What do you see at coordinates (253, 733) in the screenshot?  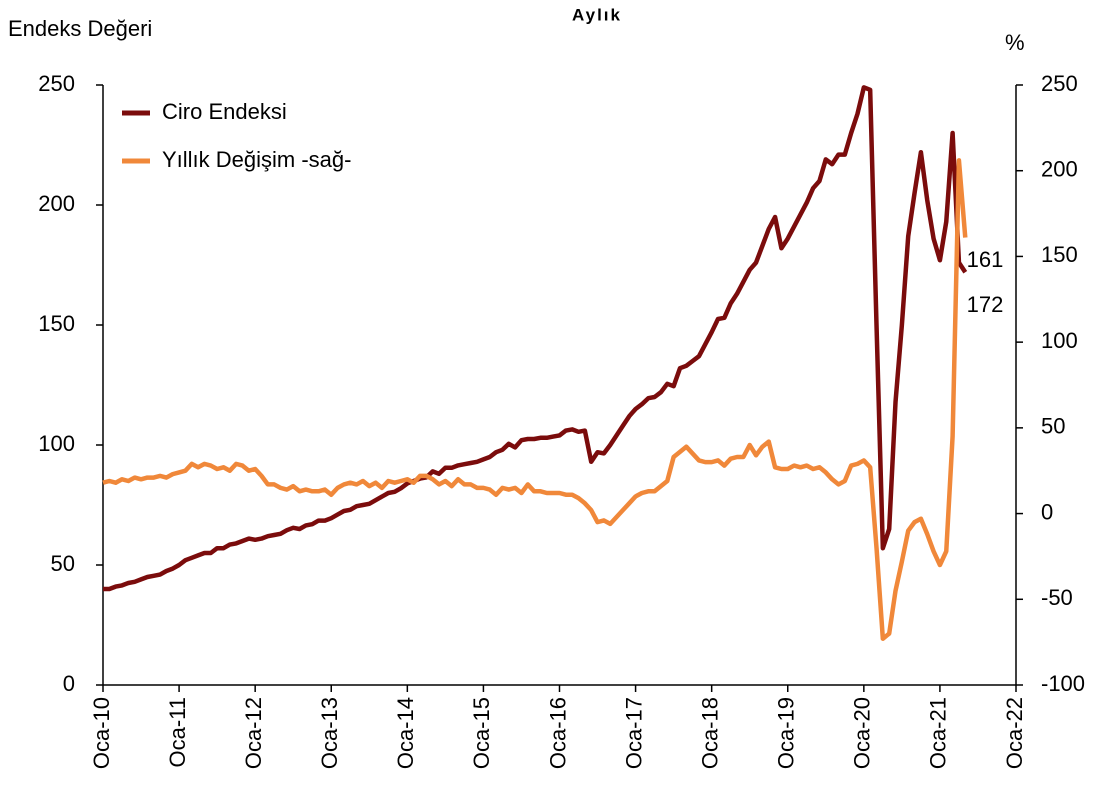 I see `x-tick-label: Oca-12` at bounding box center [253, 733].